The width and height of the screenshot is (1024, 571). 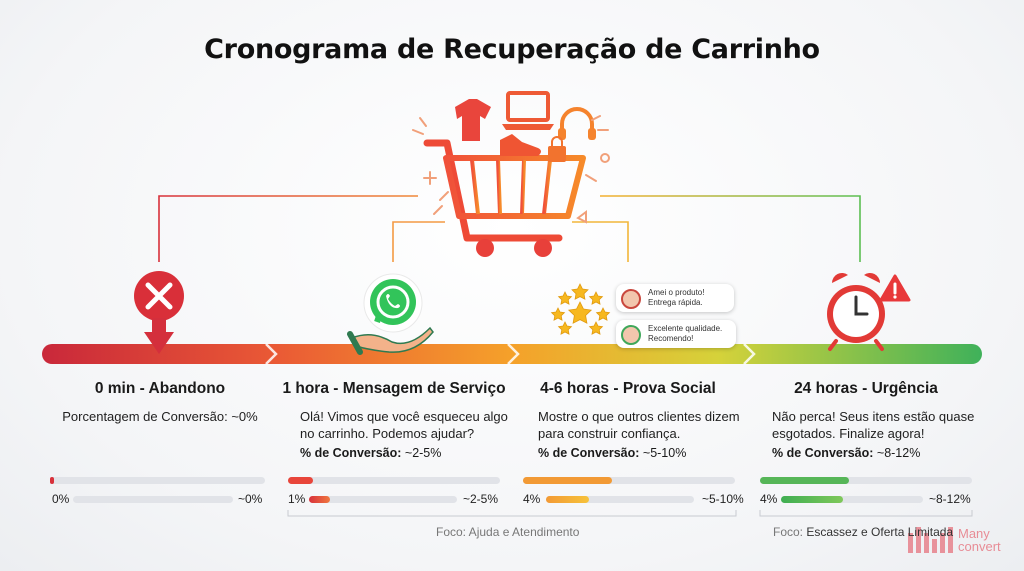 I want to click on conversion-line: % de Conversão: ~2-5%, so click(x=394, y=453).